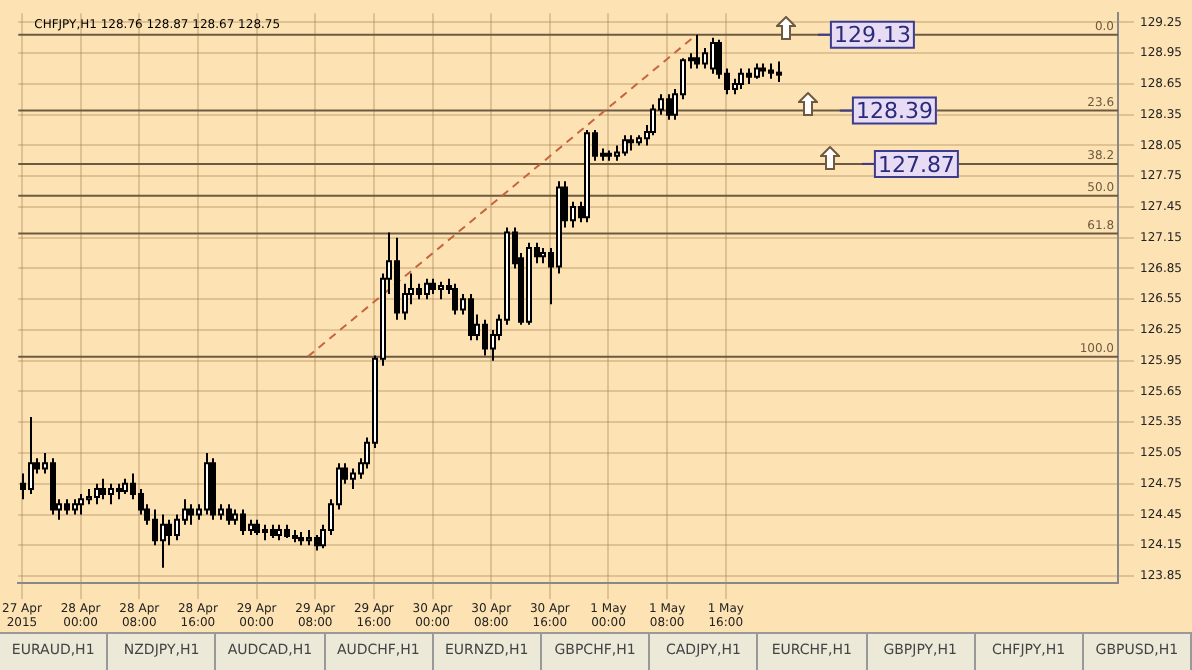  Describe the element at coordinates (872, 35) in the screenshot. I see `annotation: 129.13` at that location.